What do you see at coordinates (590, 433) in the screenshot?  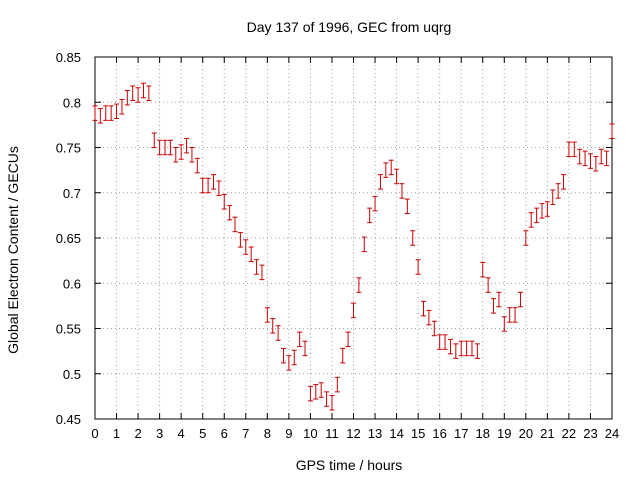 I see `x-tick-label: 23` at bounding box center [590, 433].